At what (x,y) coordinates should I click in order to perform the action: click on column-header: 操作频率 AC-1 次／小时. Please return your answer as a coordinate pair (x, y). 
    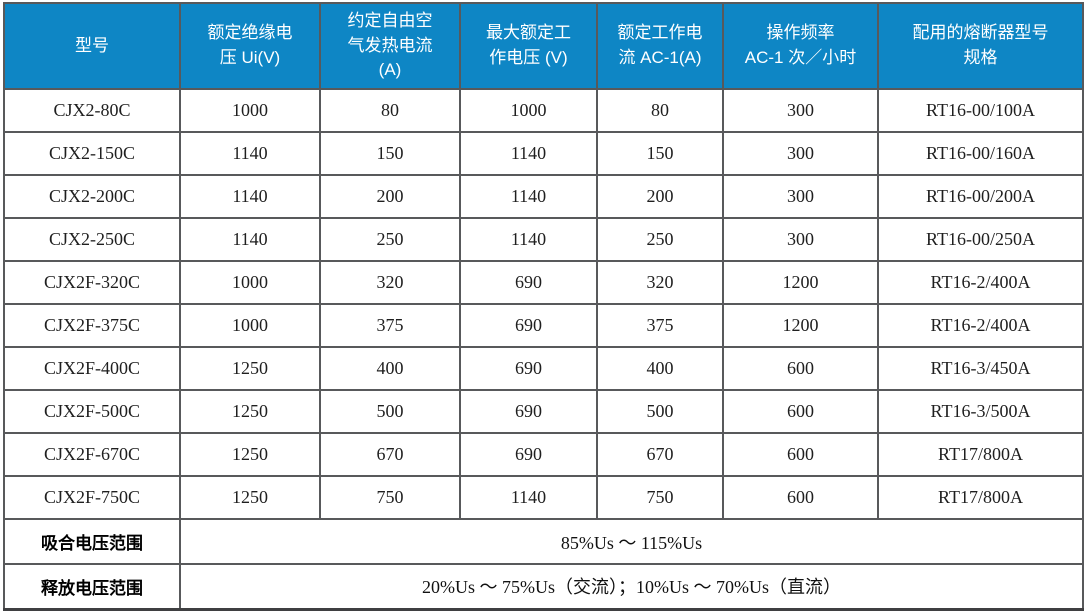
    Looking at the image, I should click on (800, 46).